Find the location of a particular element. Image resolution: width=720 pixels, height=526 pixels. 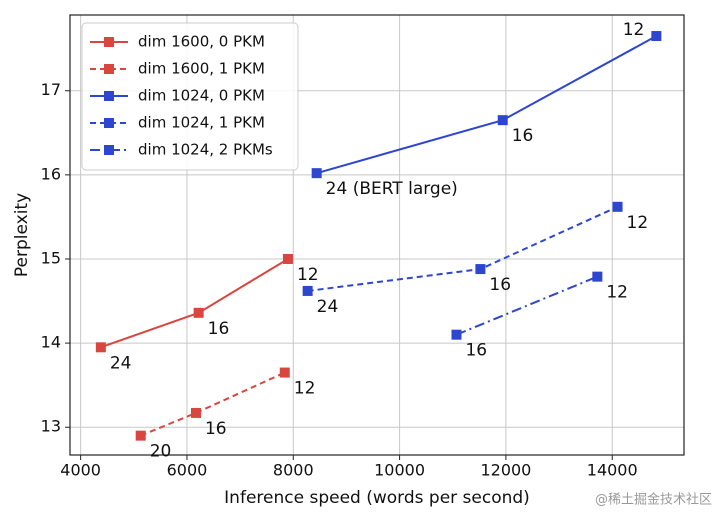

y-axis-label: Perplexity is located at coordinates (22, 235).